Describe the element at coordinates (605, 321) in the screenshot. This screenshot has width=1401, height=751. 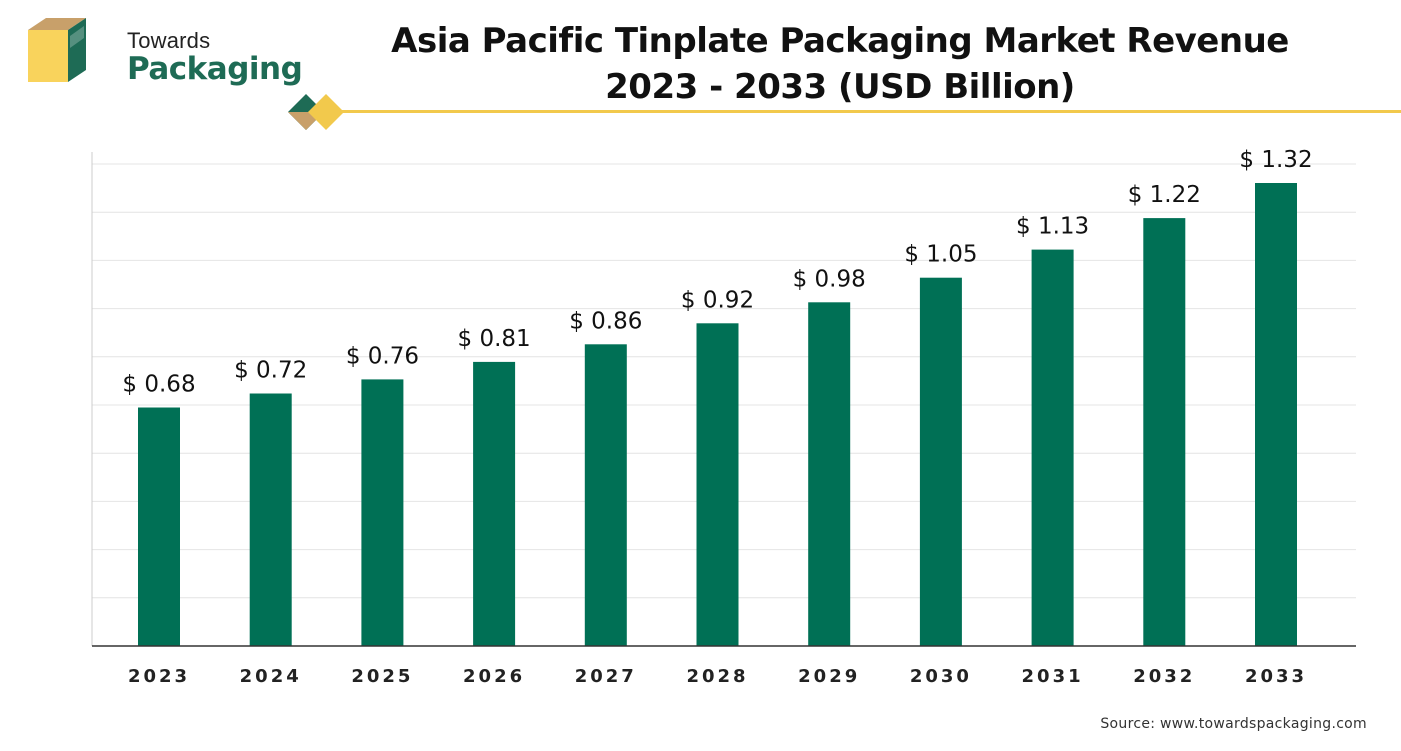
I see `value-label-2027: $ 0.86` at that location.